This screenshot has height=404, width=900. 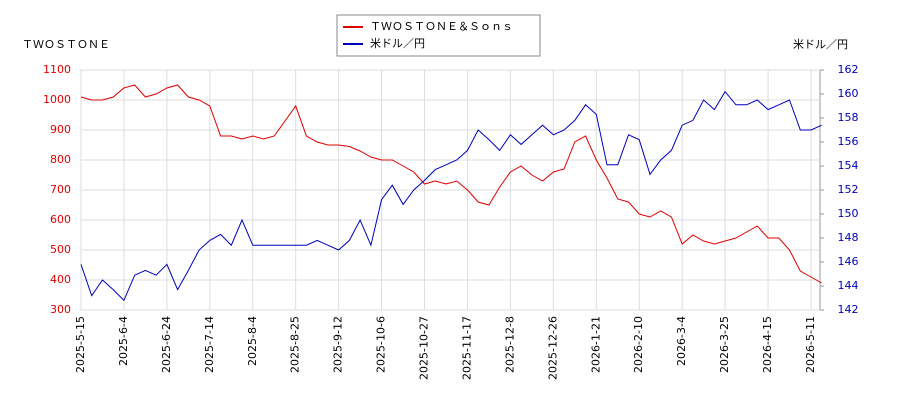 I want to click on y-tick-label: 1000, so click(x=57, y=99).